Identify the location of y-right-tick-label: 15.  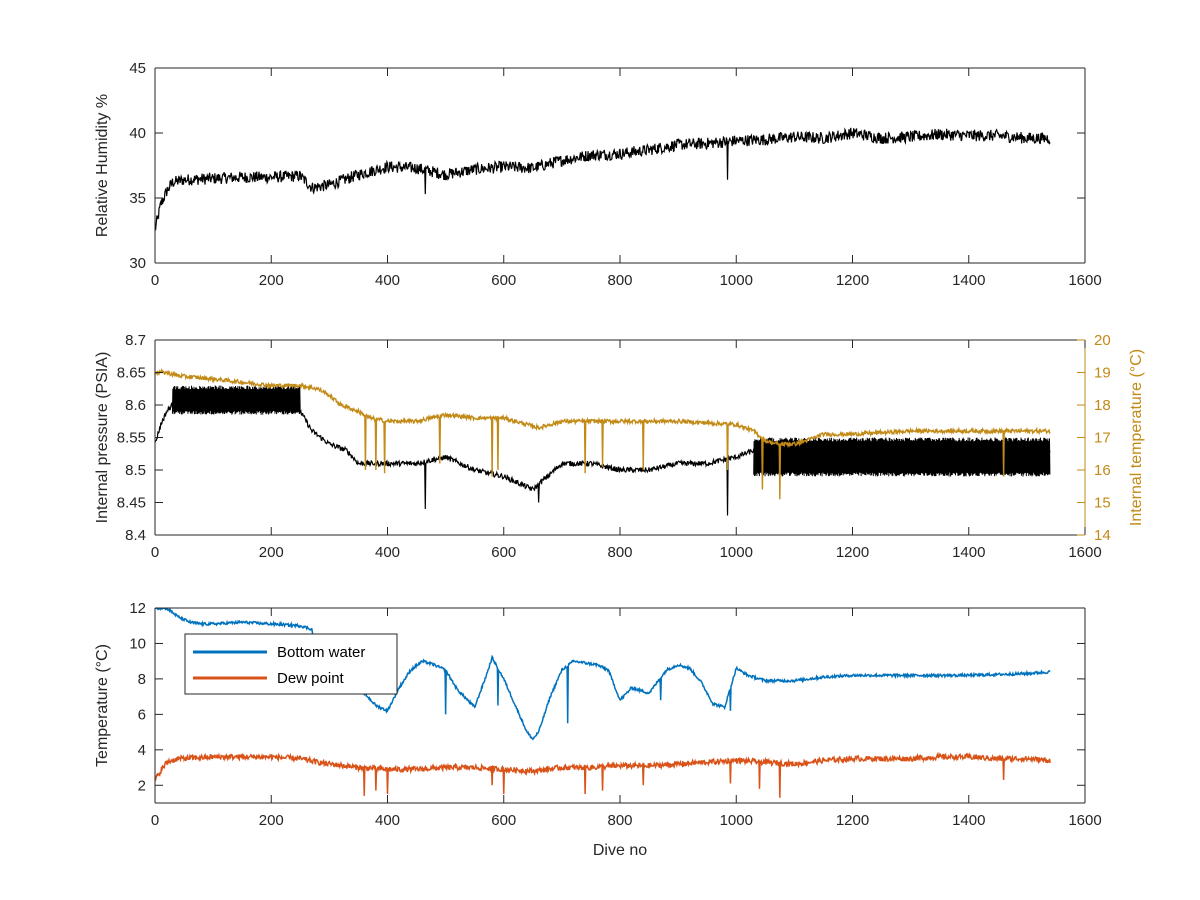
(1102, 503).